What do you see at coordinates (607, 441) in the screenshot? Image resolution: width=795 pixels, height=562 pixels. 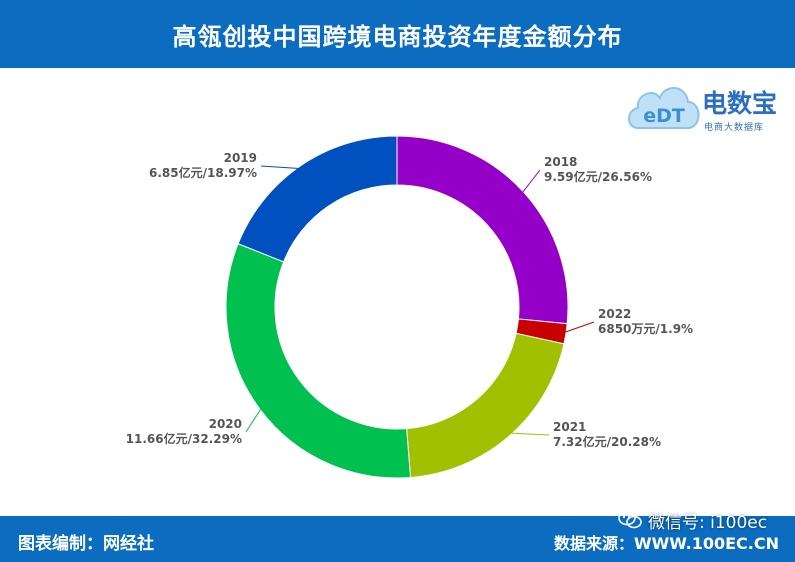 I see `slice-label-value-2021: 7.32亿元/20.28%` at bounding box center [607, 441].